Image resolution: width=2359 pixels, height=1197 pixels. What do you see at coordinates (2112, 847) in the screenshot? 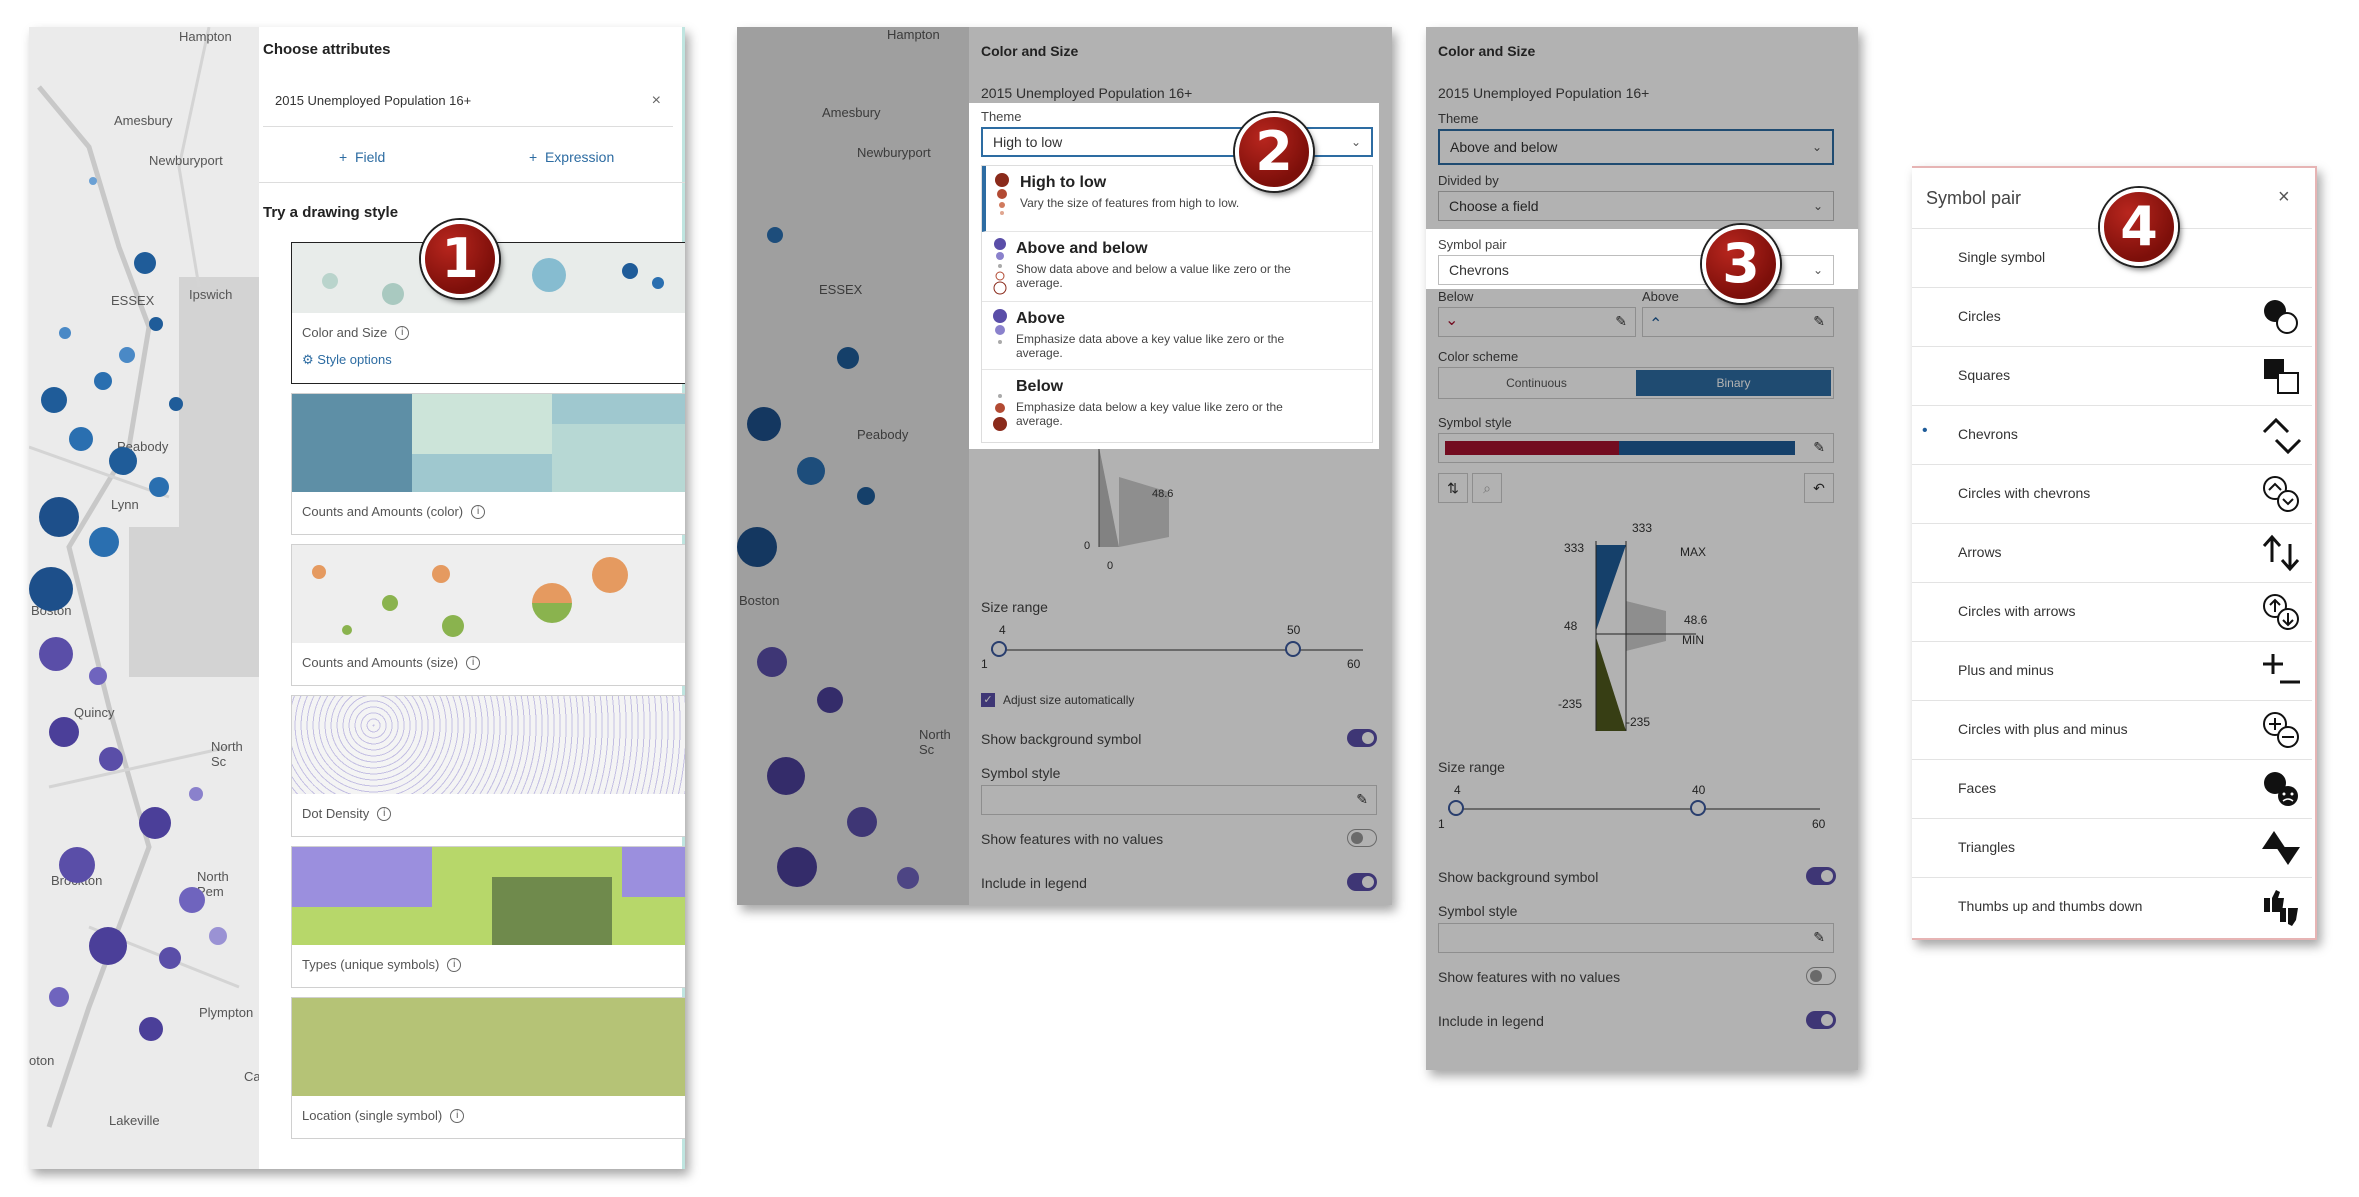
I see `symbol-pair-option: Triangles` at bounding box center [2112, 847].